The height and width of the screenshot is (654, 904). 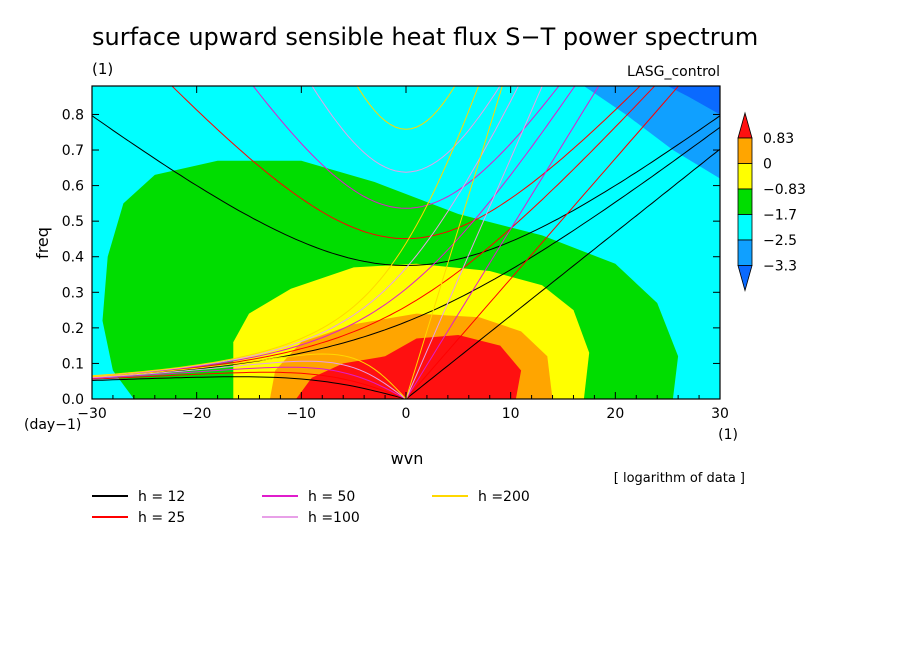 What do you see at coordinates (409, 367) in the screenshot?
I see `shade-band-red` at bounding box center [409, 367].